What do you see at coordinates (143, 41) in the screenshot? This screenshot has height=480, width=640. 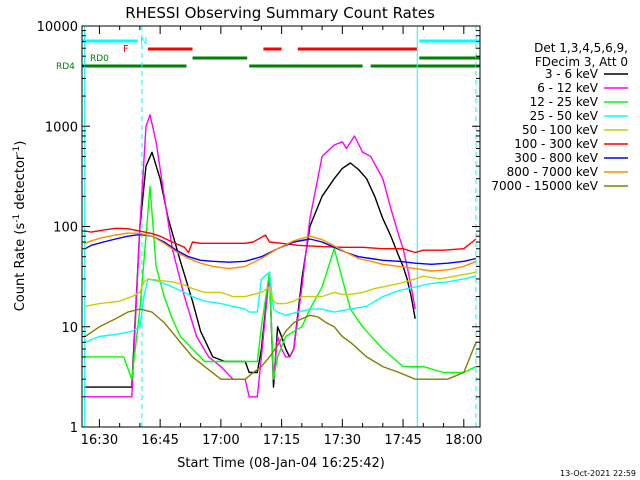 I see `night-flag-label: N` at bounding box center [143, 41].